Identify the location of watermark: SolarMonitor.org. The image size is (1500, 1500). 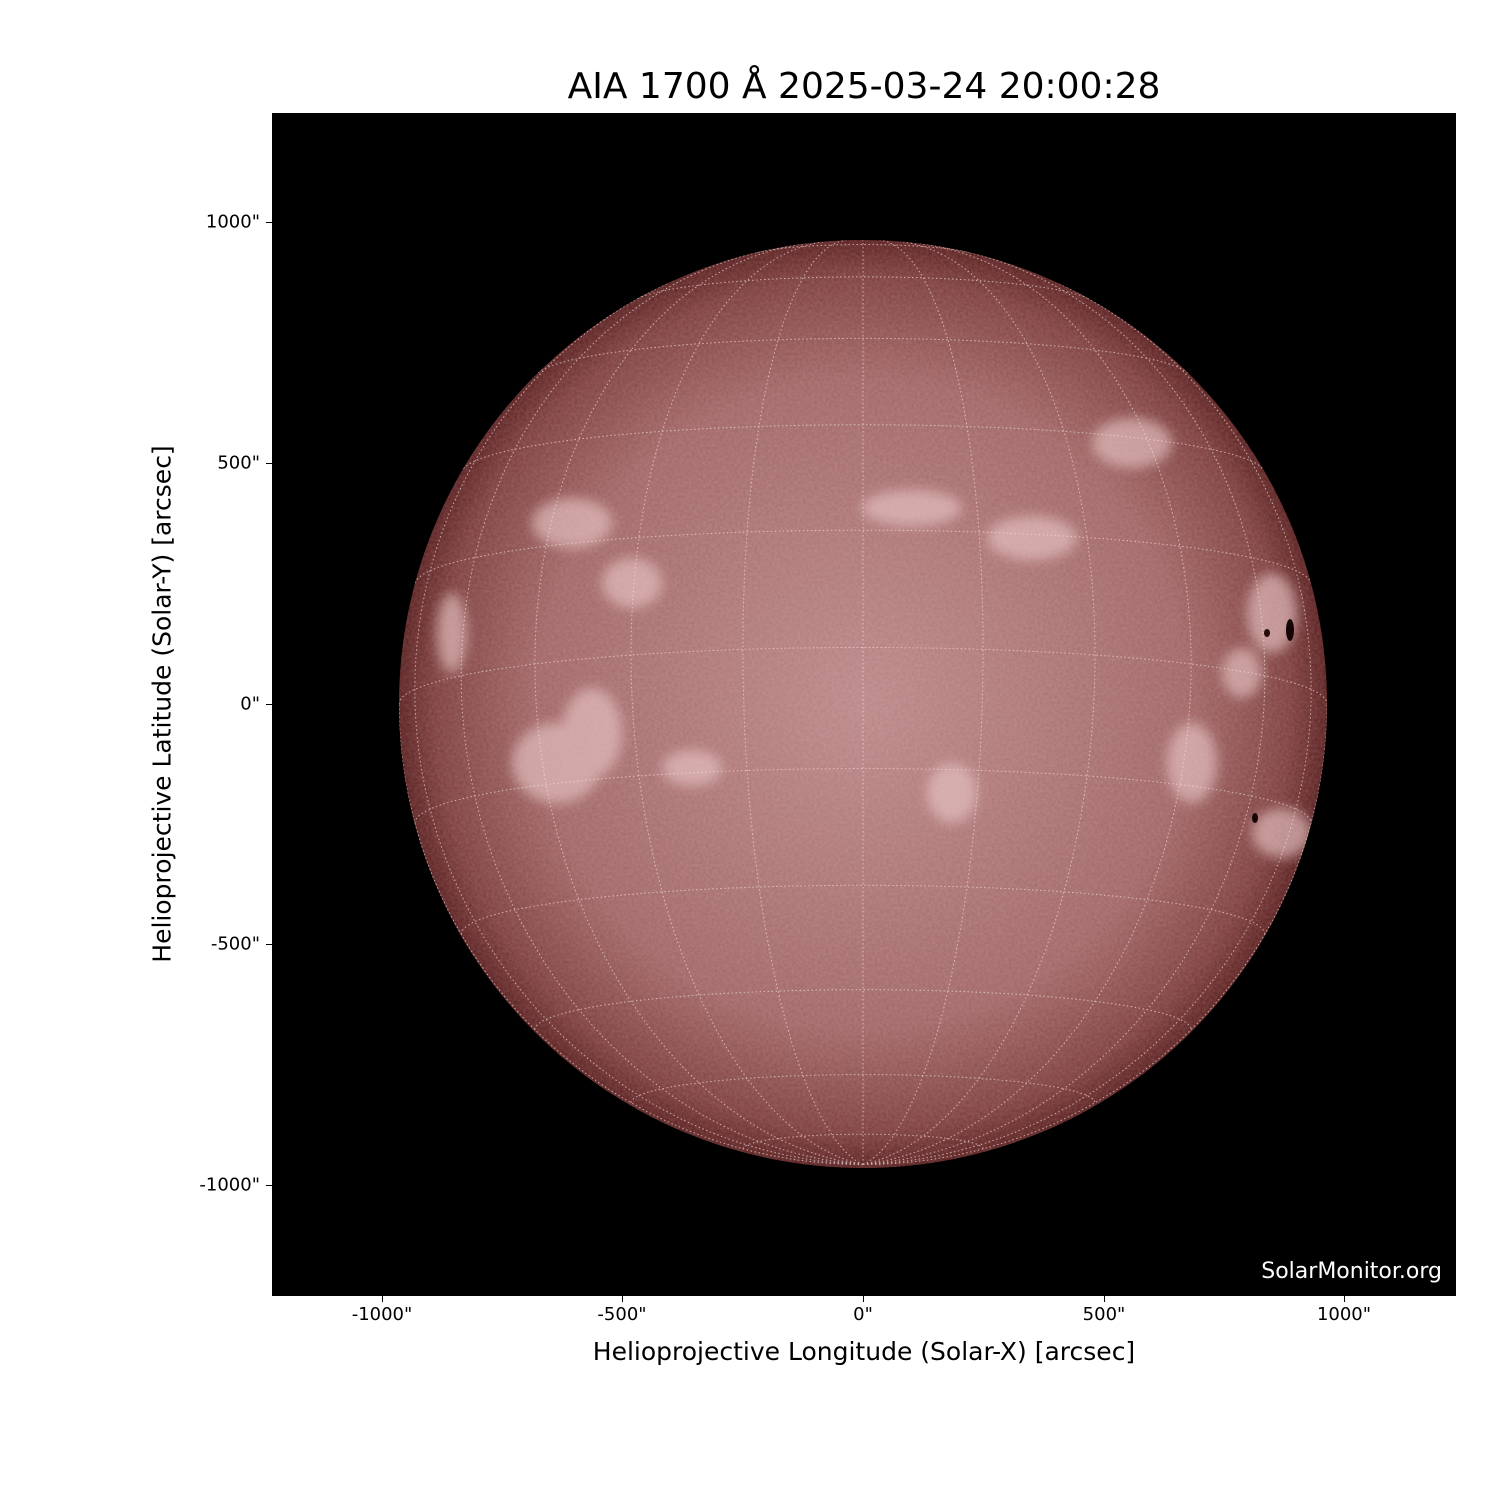
(1351, 1271).